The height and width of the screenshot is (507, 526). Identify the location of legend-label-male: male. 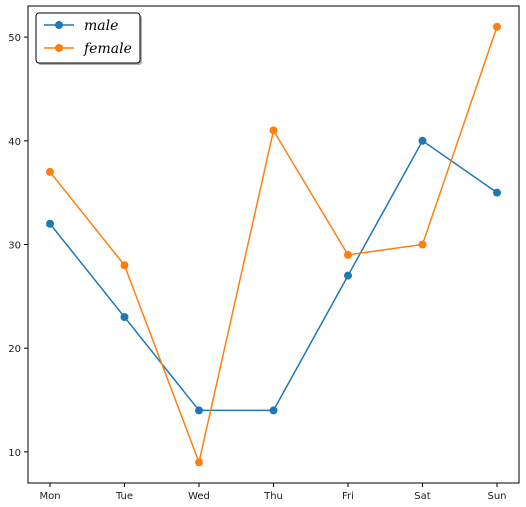
(101, 26).